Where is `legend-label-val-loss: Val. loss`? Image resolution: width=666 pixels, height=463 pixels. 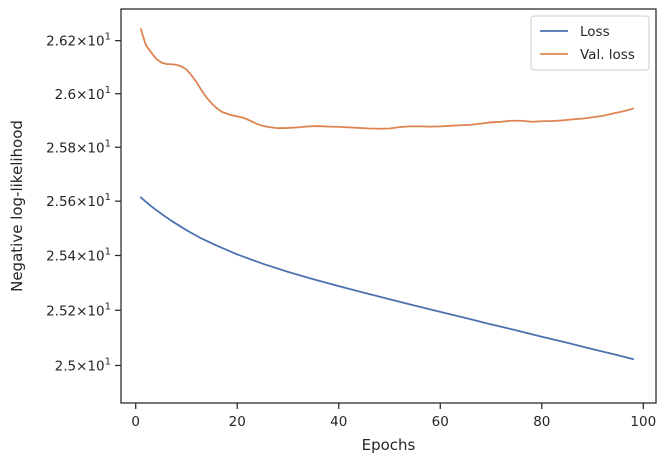 legend-label-val-loss: Val. loss is located at coordinates (607, 55).